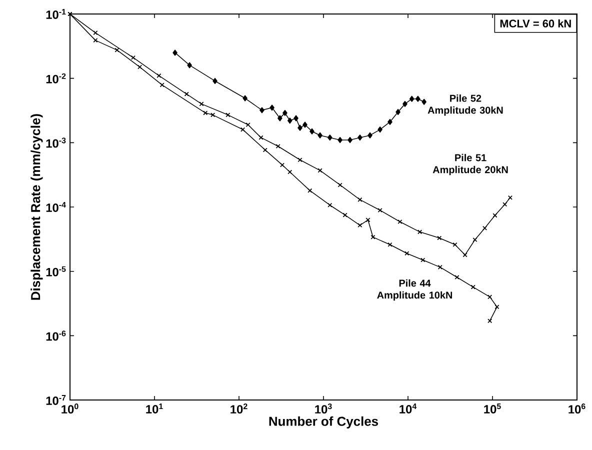 Image resolution: width=592 pixels, height=450 pixels. Describe the element at coordinates (323, 409) in the screenshot. I see `x-tick-label: 10$^{3}$` at that location.